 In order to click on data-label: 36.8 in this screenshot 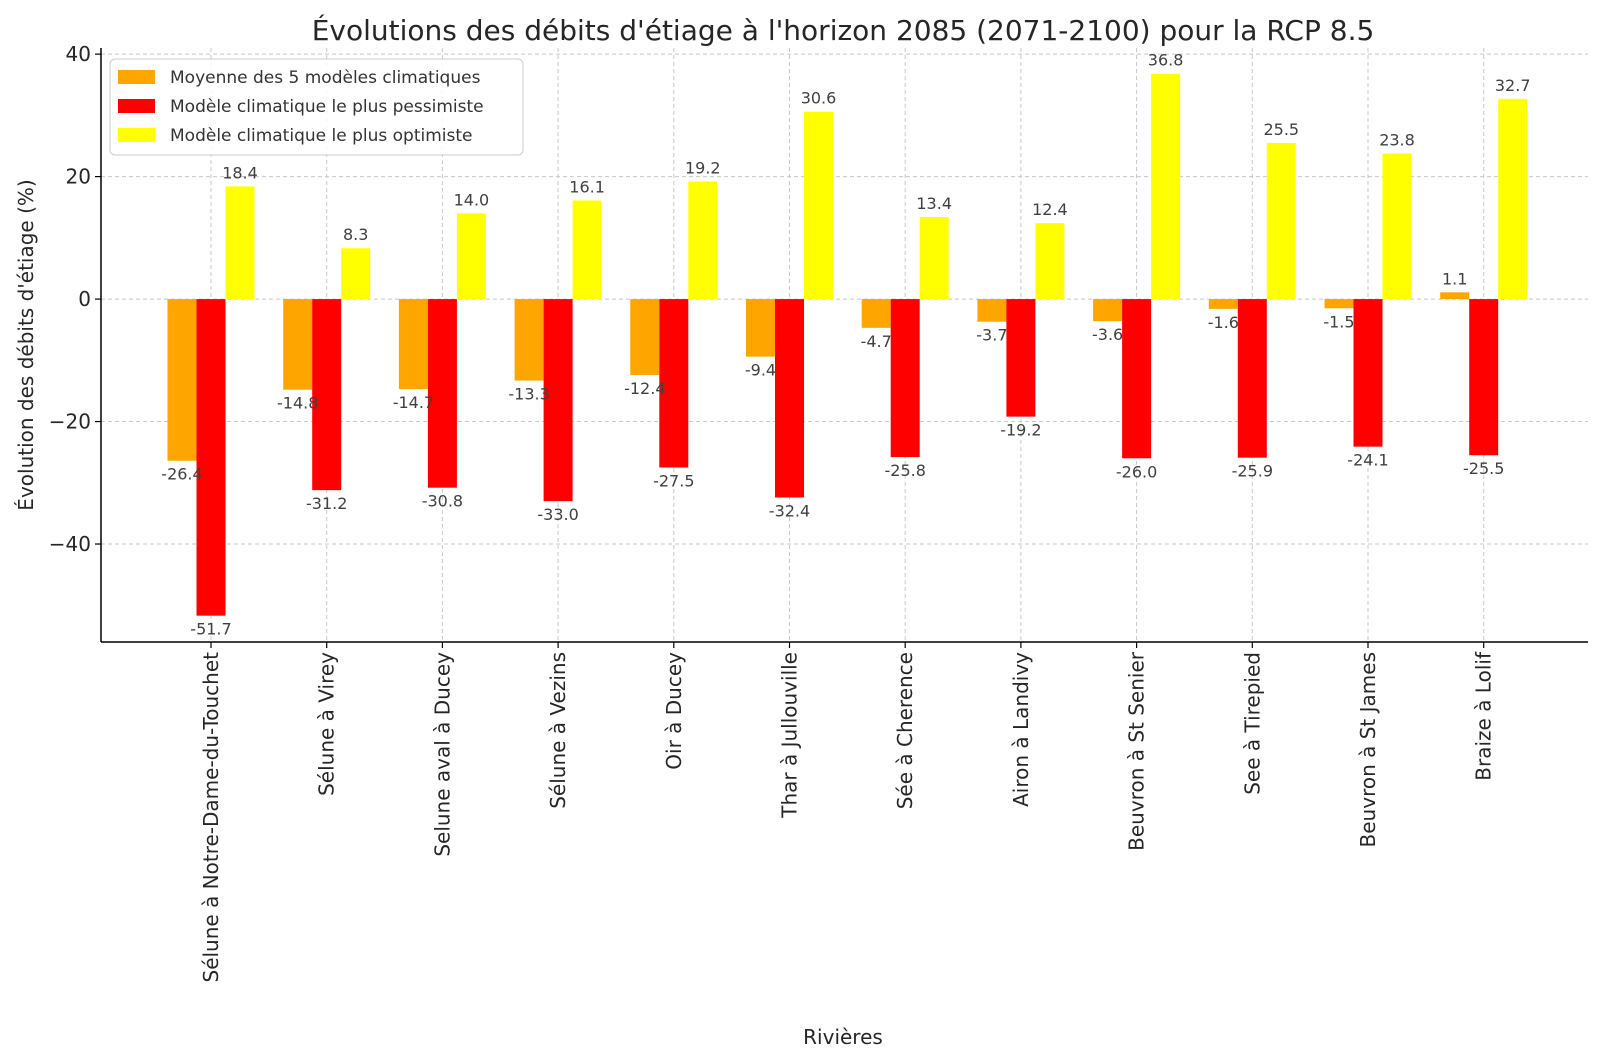, I will do `click(1166, 60)`.